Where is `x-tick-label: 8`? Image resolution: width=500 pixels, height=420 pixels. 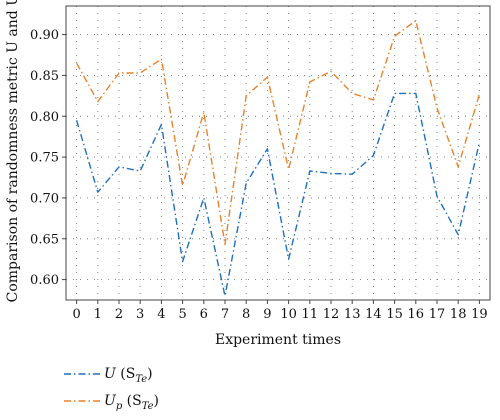 x-tick-label: 8 is located at coordinates (246, 314).